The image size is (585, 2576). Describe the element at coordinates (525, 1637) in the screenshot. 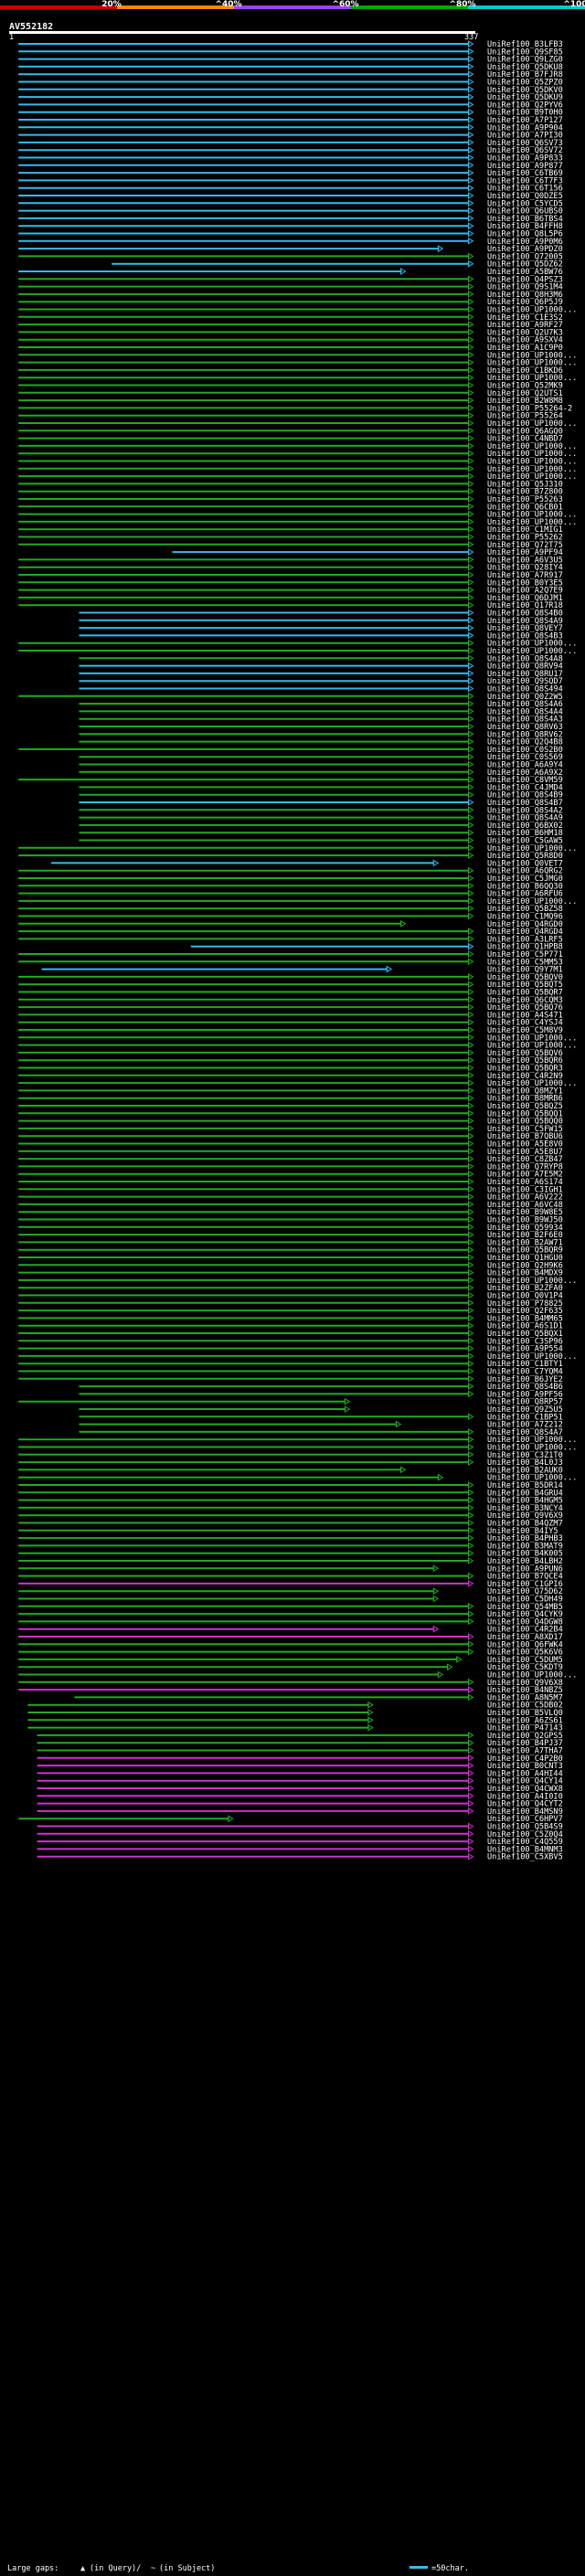

I see `hit-label: UniRef100_A8XD17` at that location.